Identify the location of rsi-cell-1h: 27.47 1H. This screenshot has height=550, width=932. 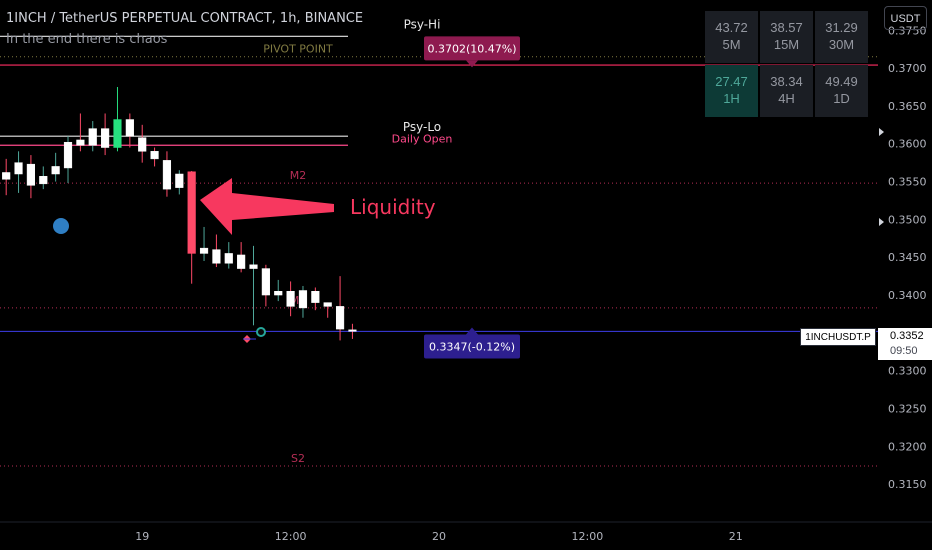
(731, 91).